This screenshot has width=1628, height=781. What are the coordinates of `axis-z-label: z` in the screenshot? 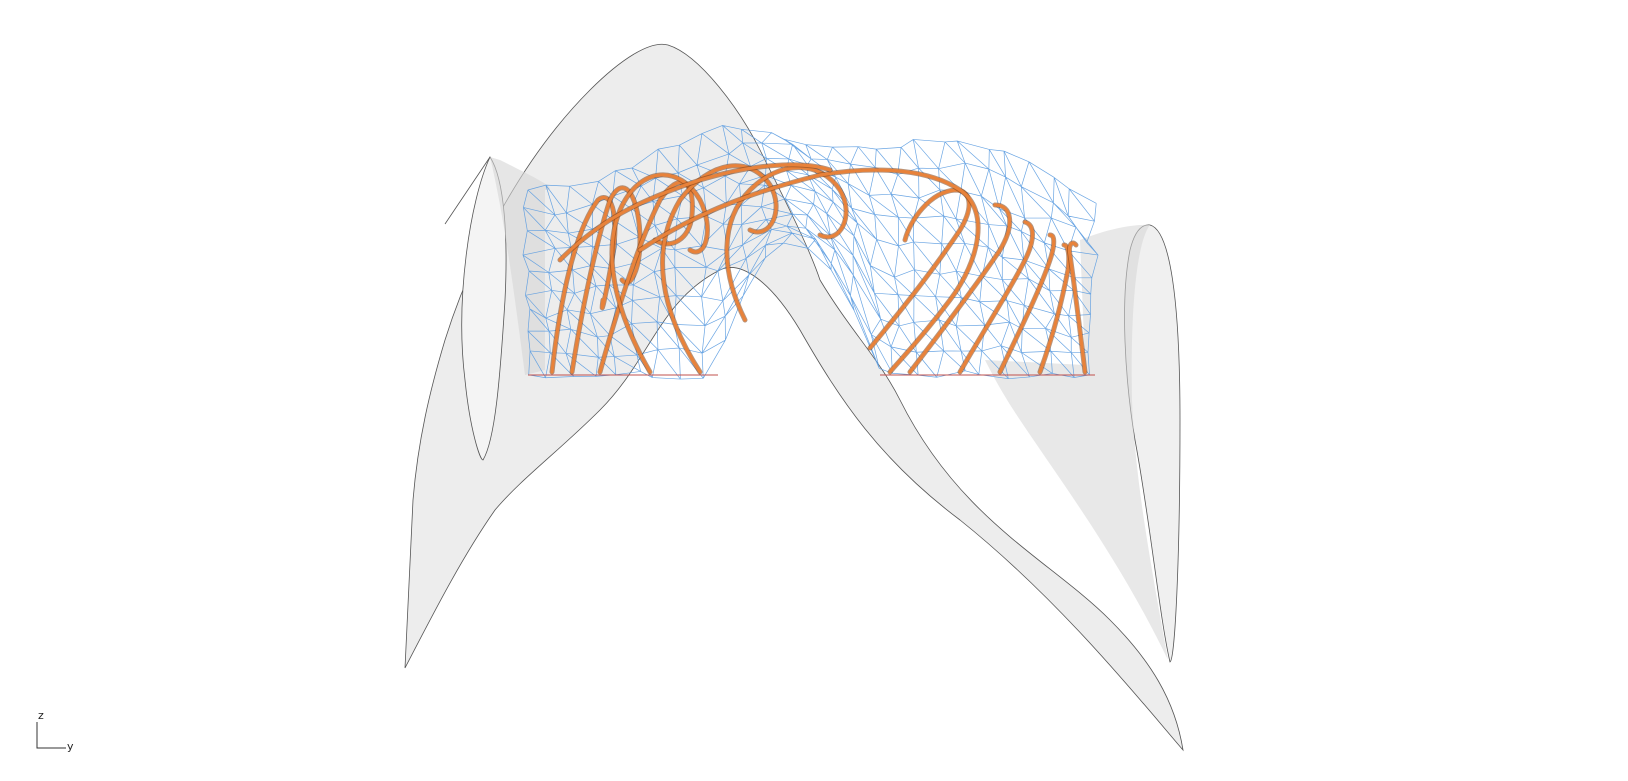 It's located at (41, 715).